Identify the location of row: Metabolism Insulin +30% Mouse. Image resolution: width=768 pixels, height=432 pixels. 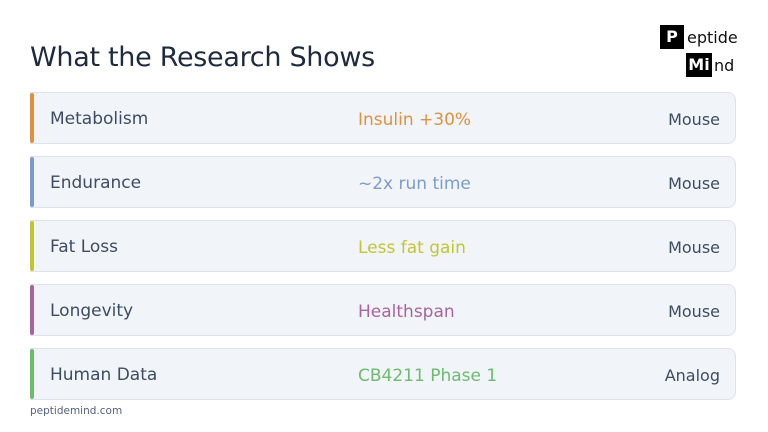
(383, 118).